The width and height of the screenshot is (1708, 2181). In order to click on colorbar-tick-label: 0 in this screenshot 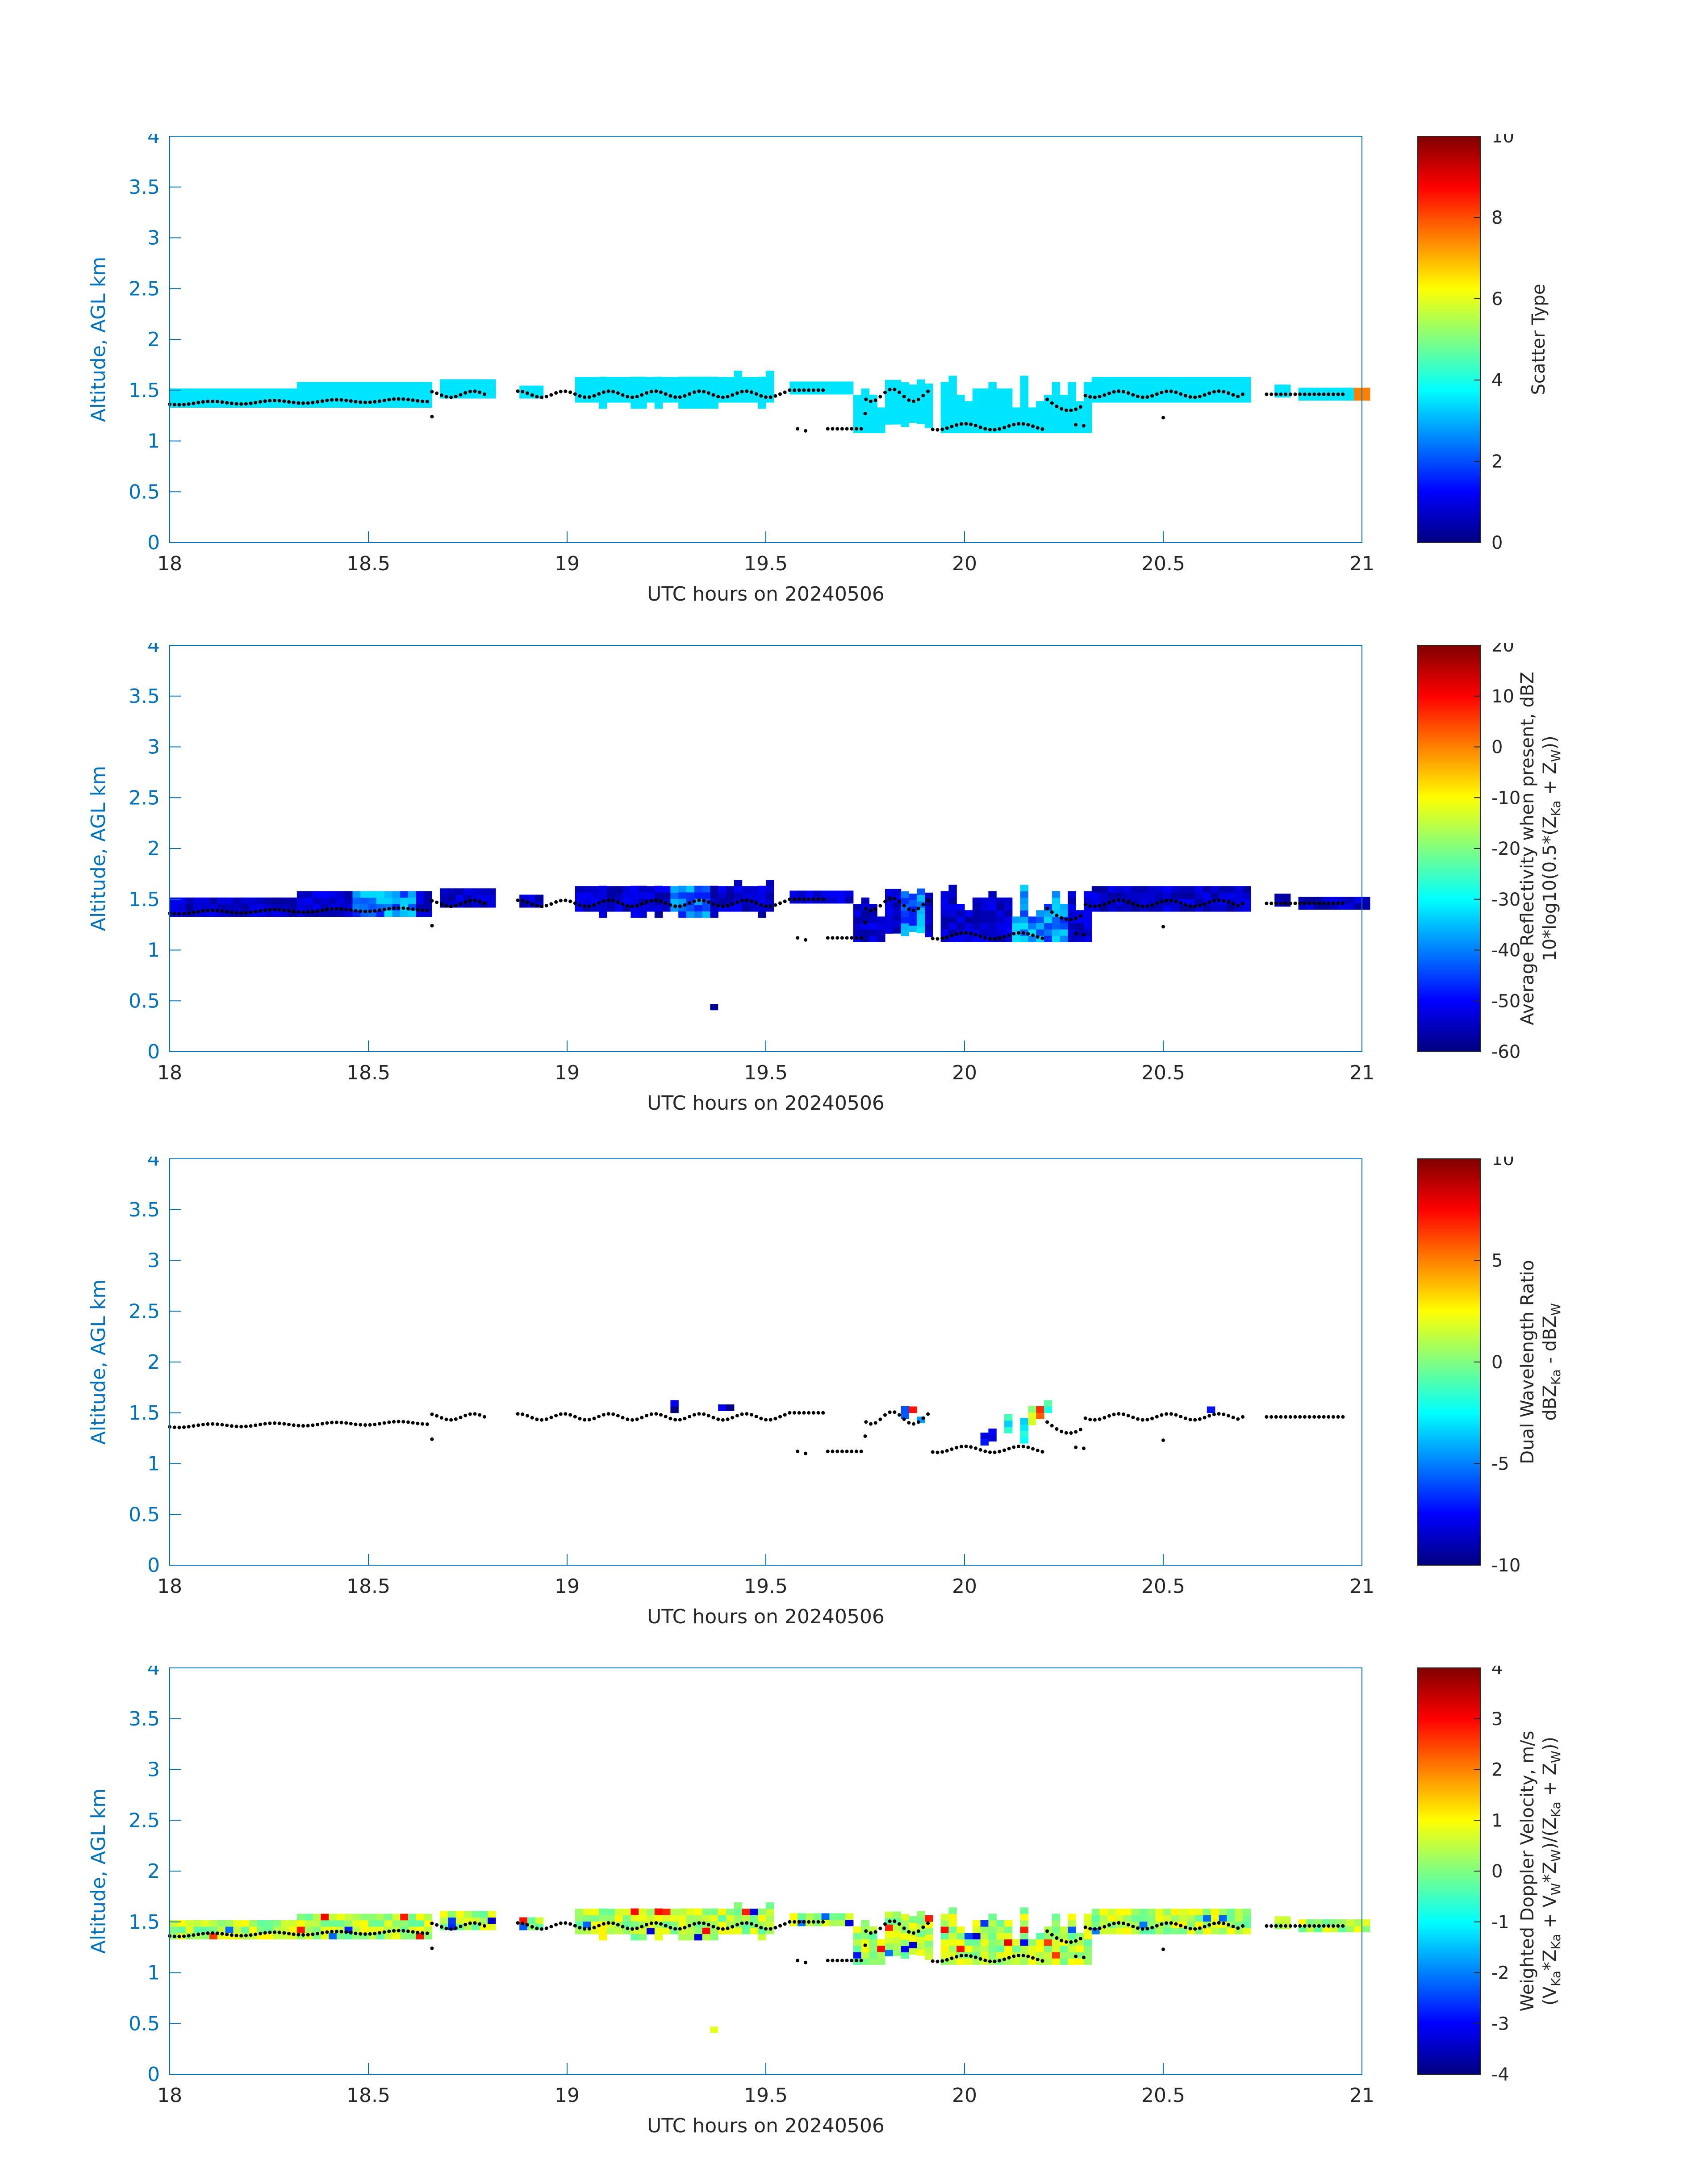, I will do `click(1497, 747)`.